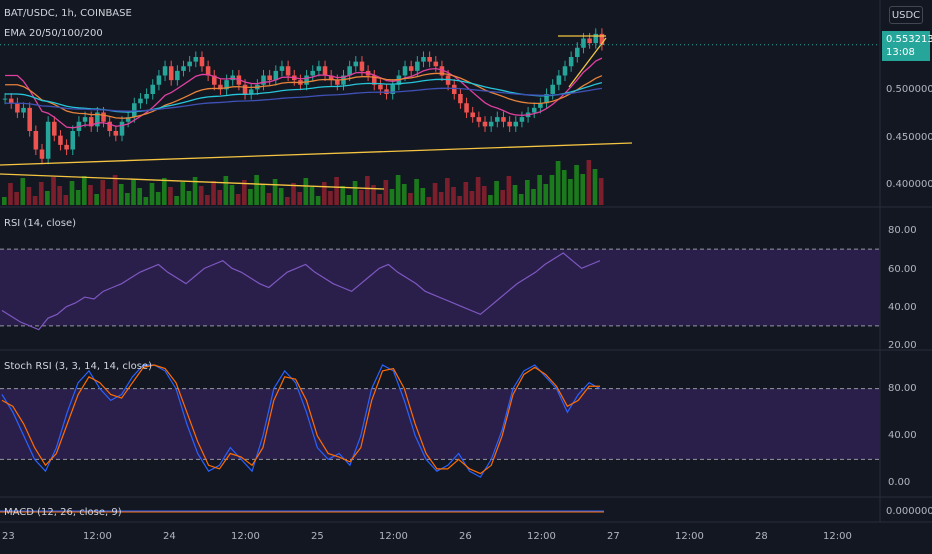 This screenshot has width=932, height=554. What do you see at coordinates (902, 388) in the screenshot?
I see `stoch-tick: 80.00` at bounding box center [902, 388].